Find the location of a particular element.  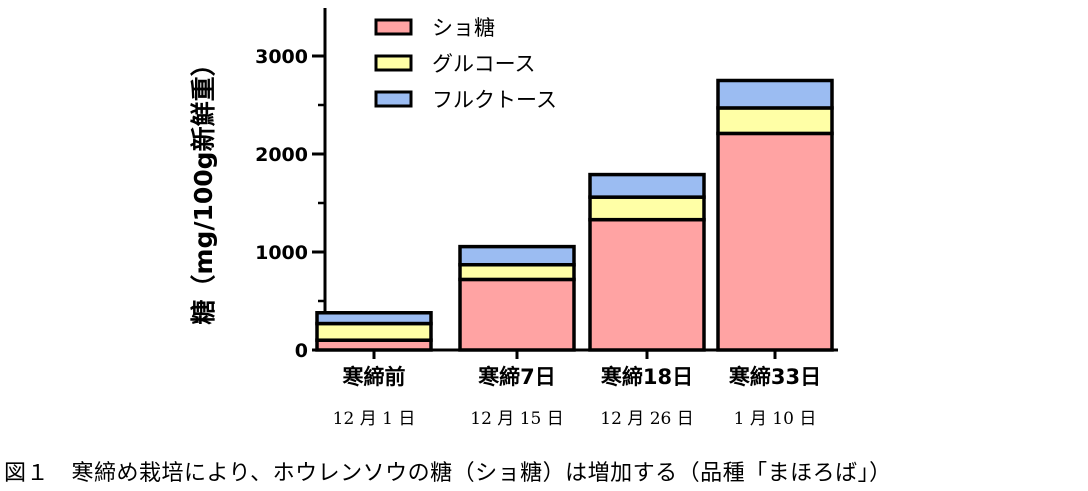

x-tick-label: 寒締33日 is located at coordinates (775, 377).